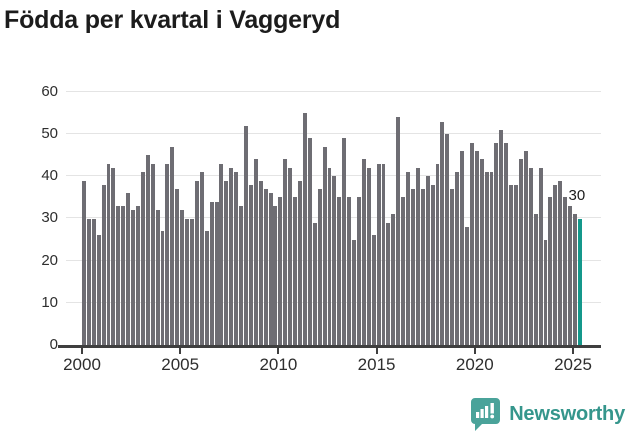  I want to click on bar-2007Q4, so click(236, 258).